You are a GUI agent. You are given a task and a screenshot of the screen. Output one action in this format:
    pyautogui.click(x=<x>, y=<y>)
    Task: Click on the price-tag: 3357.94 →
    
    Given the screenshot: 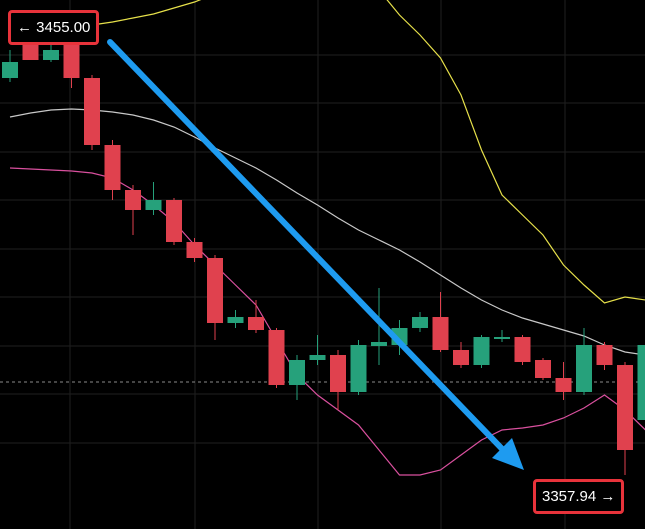 What is the action you would take?
    pyautogui.click(x=579, y=496)
    